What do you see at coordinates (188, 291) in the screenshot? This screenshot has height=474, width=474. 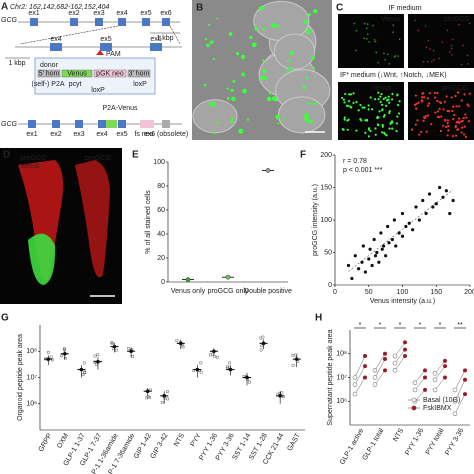 I see `x-tick-label: Venus only` at bounding box center [188, 291].